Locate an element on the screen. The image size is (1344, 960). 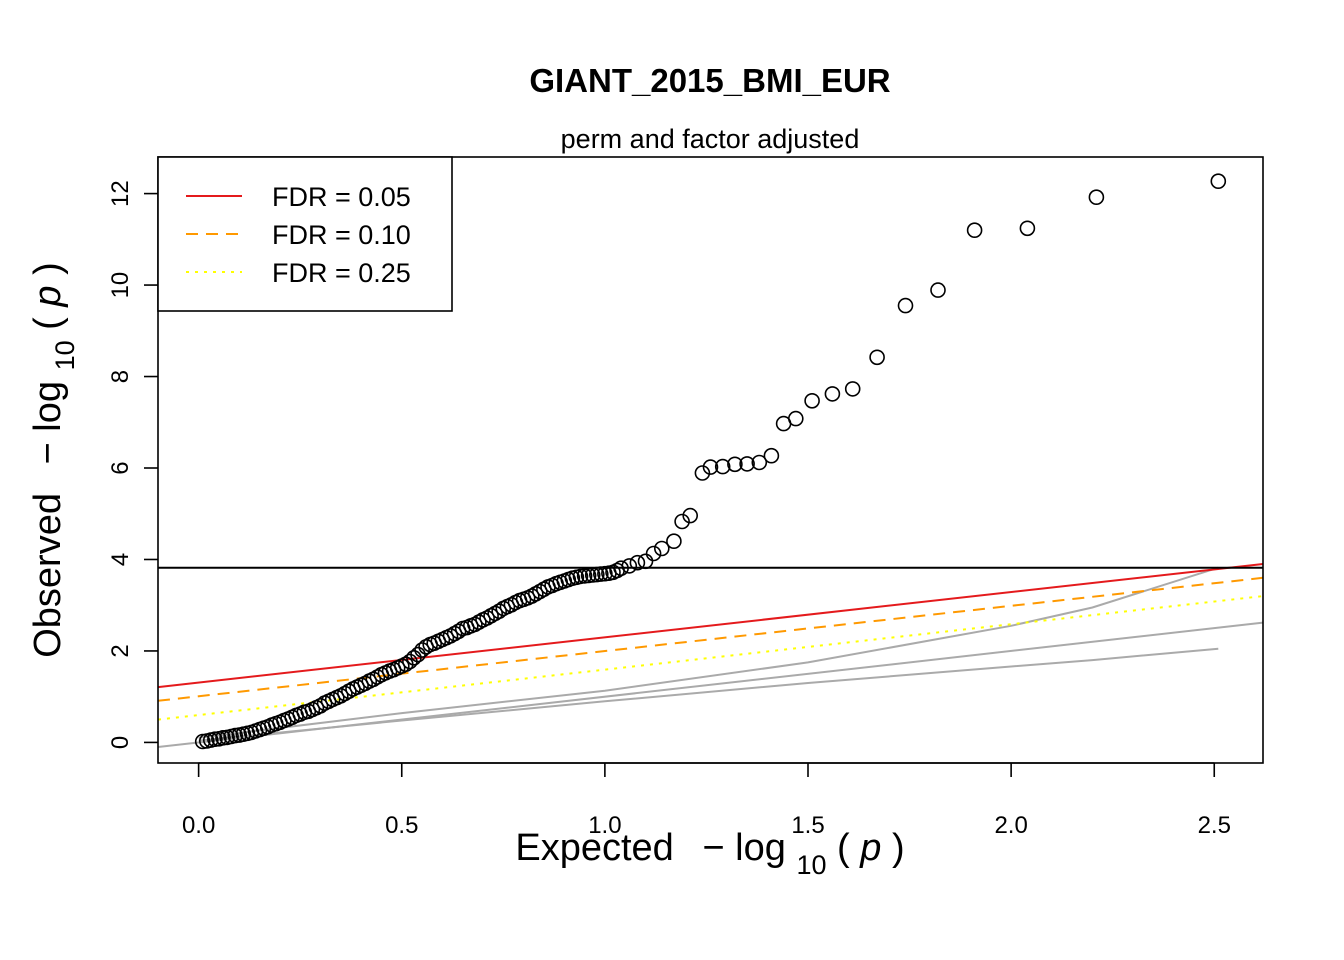
y-label-close: ) is located at coordinates (48, 268).